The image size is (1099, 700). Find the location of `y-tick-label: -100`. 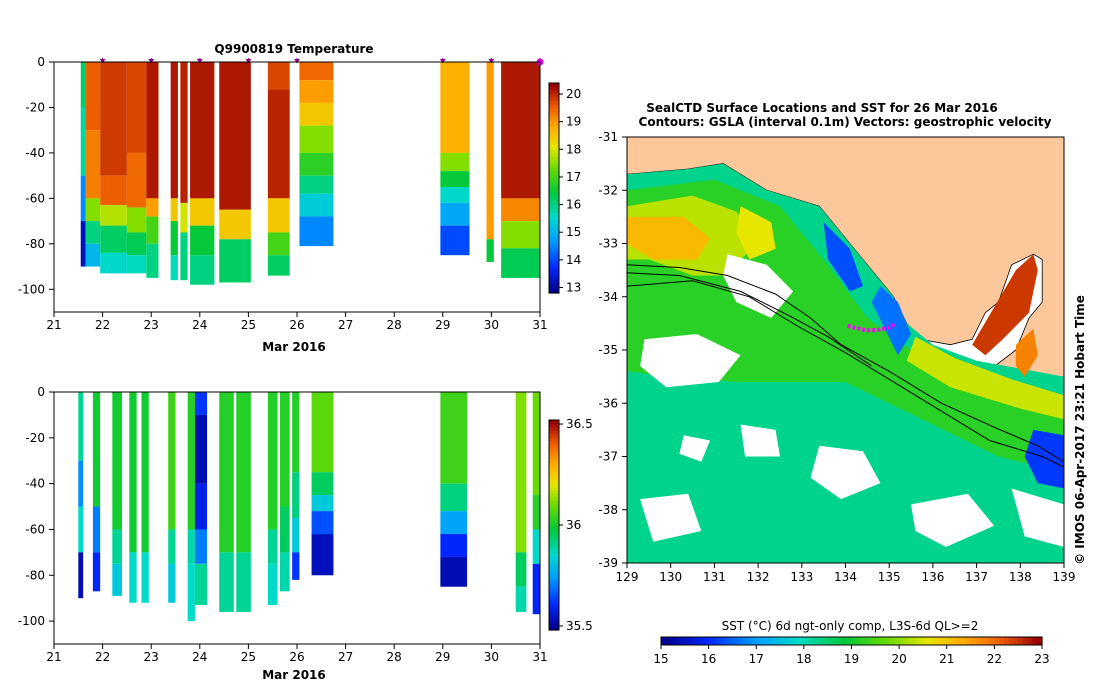

y-tick-label: -100 is located at coordinates (31, 289).